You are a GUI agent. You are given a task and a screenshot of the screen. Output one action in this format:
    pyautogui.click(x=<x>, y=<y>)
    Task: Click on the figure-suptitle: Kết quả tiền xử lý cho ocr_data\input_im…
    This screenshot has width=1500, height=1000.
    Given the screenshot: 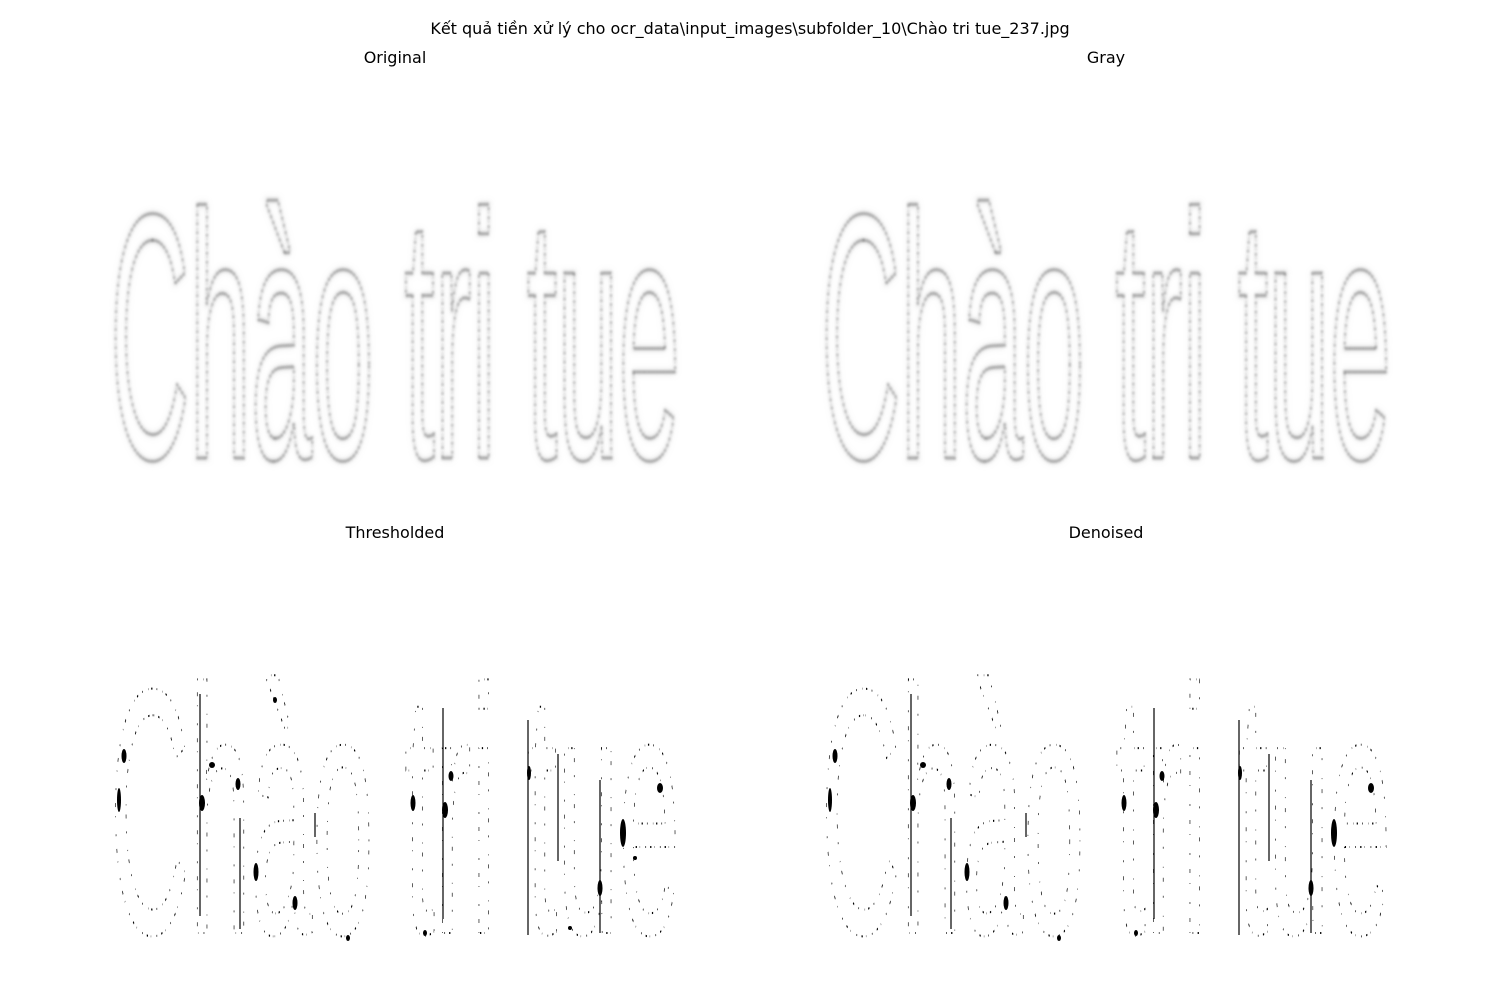 What is the action you would take?
    pyautogui.click(x=750, y=28)
    